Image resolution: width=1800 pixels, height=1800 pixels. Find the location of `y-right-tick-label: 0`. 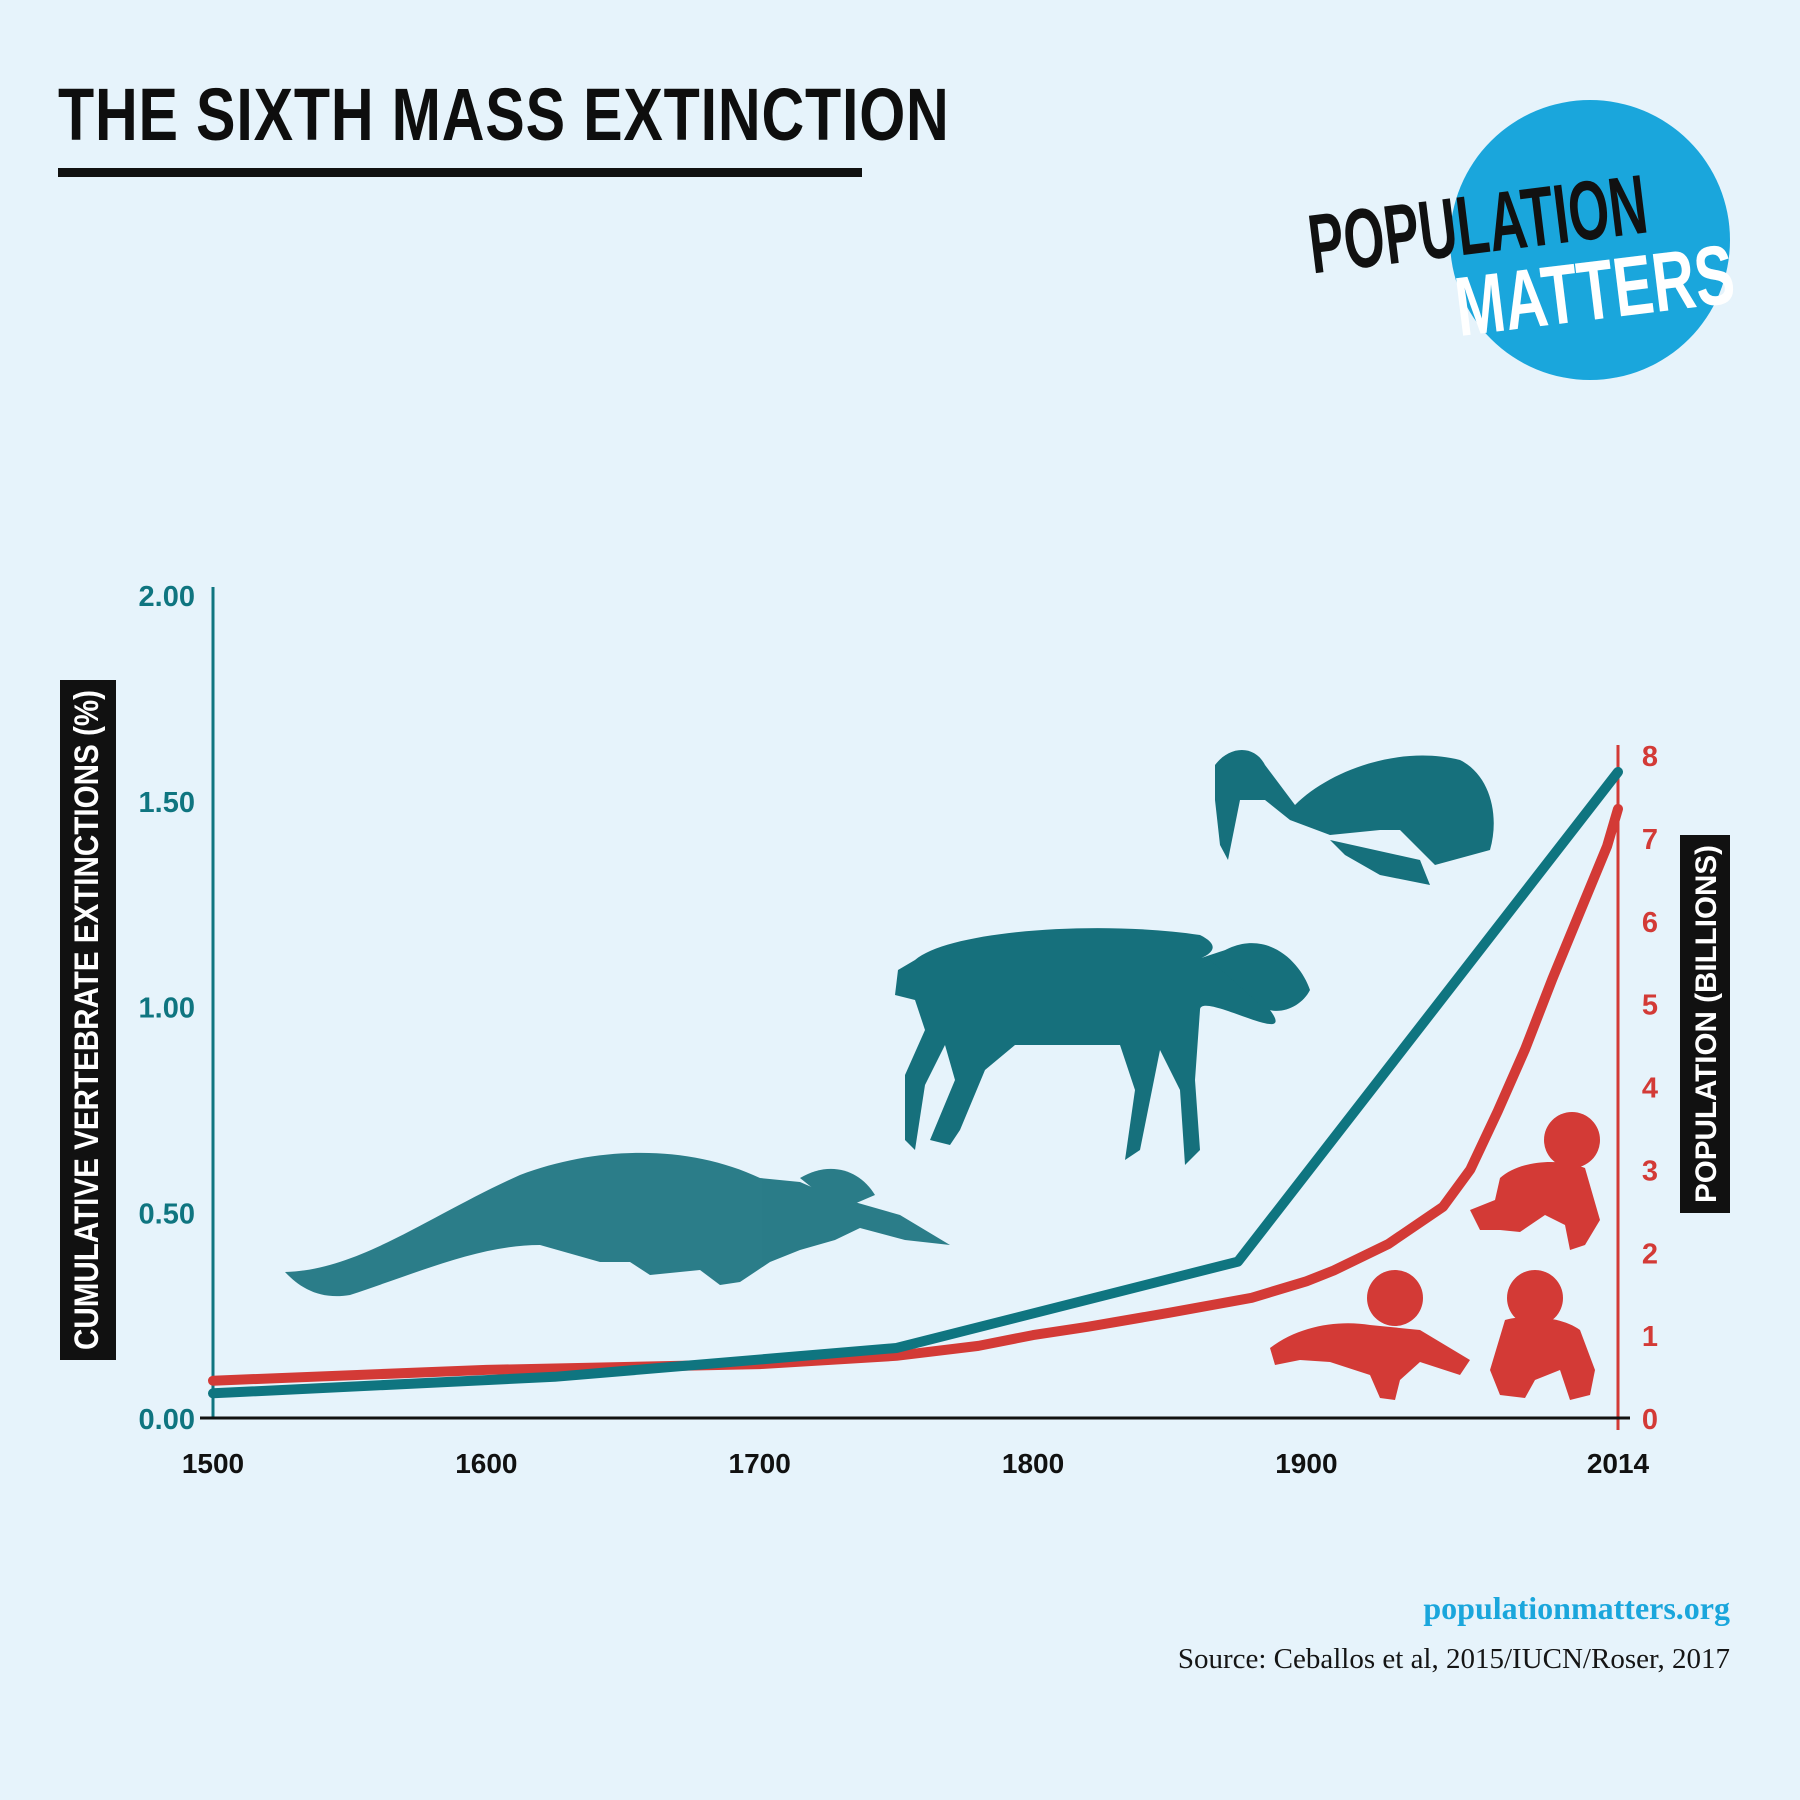

y-right-tick-label: 0 is located at coordinates (1650, 1420).